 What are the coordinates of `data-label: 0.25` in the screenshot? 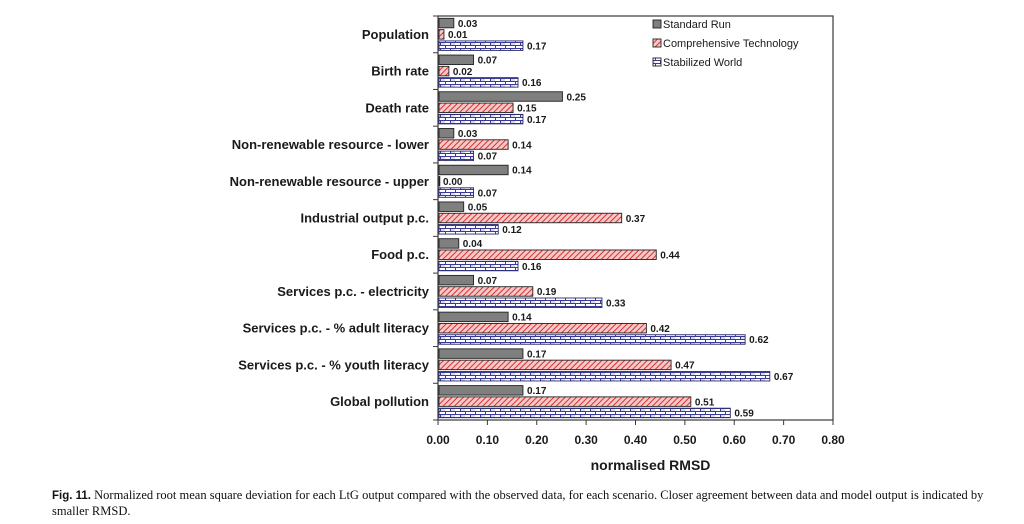 It's located at (576, 97).